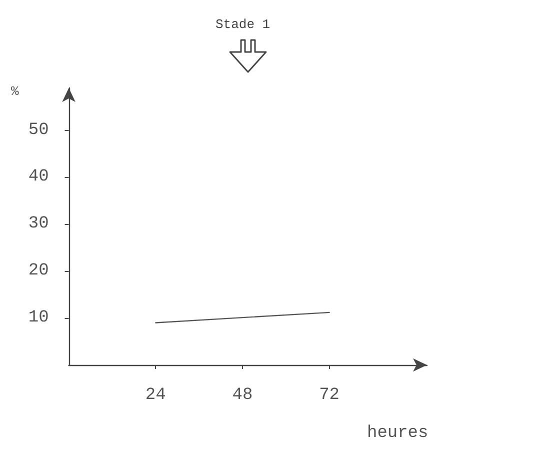 The height and width of the screenshot is (450, 545). Describe the element at coordinates (242, 395) in the screenshot. I see `x-tick-label: 48` at that location.